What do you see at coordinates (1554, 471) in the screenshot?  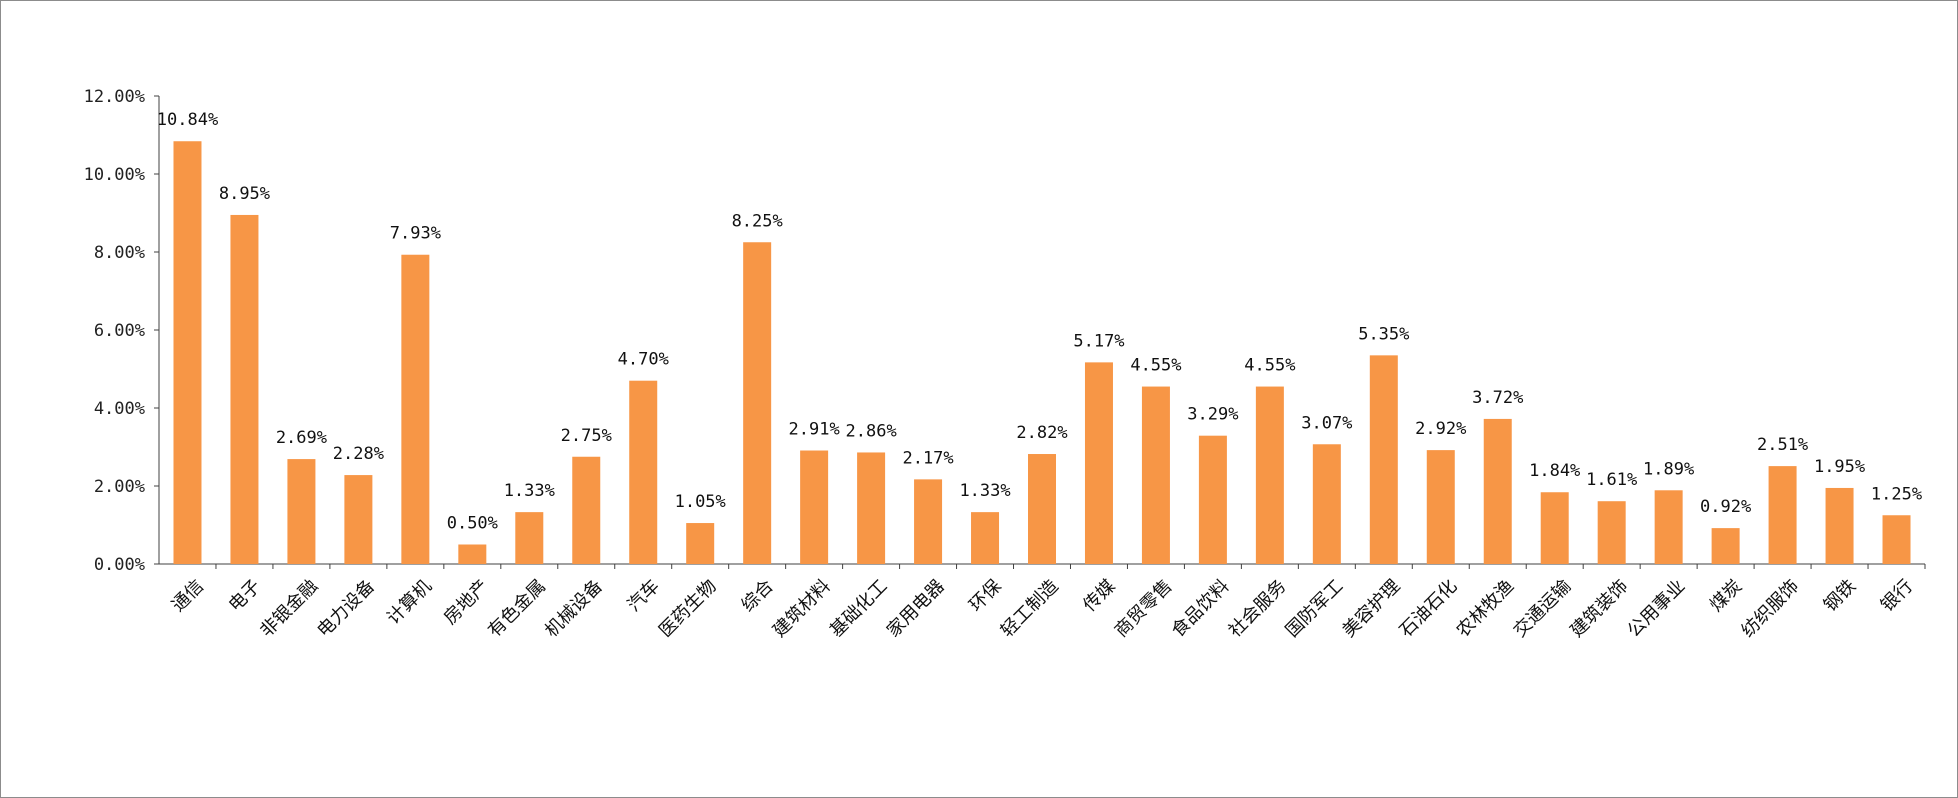 I see `data-label: 1.84%` at bounding box center [1554, 471].